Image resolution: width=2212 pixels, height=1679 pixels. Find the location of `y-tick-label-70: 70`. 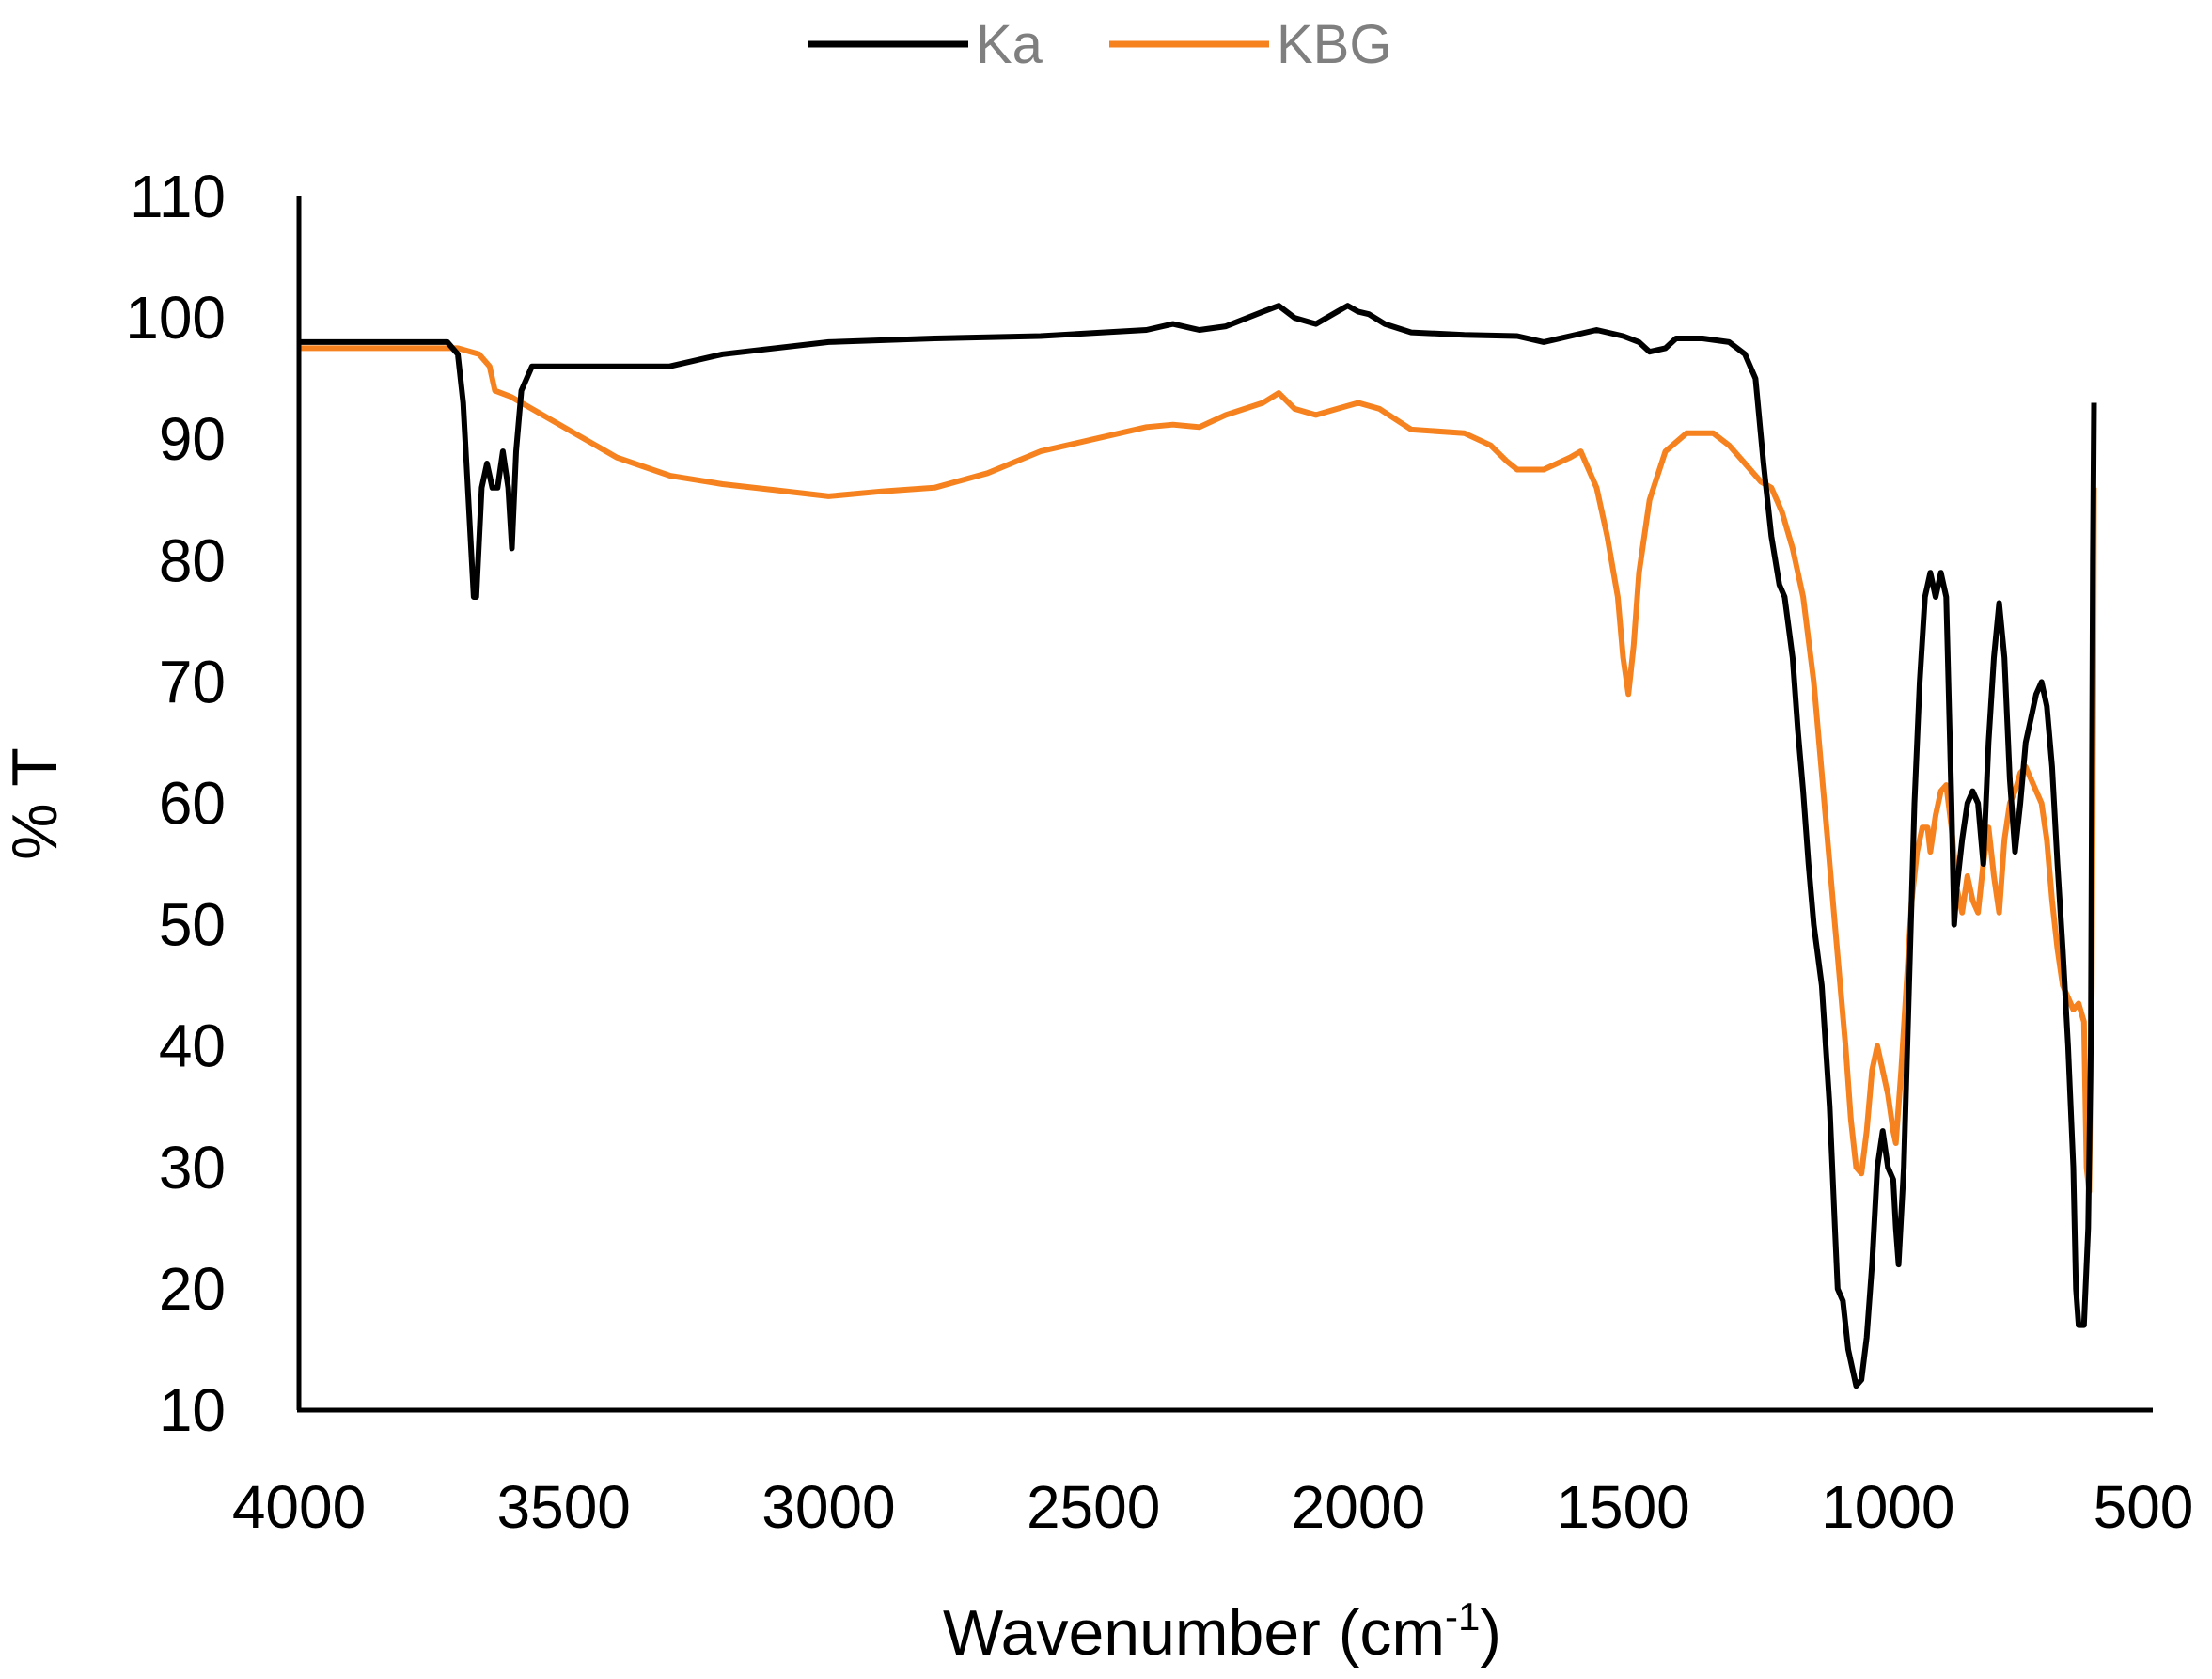

y-tick-label-70: 70 is located at coordinates (192, 681).